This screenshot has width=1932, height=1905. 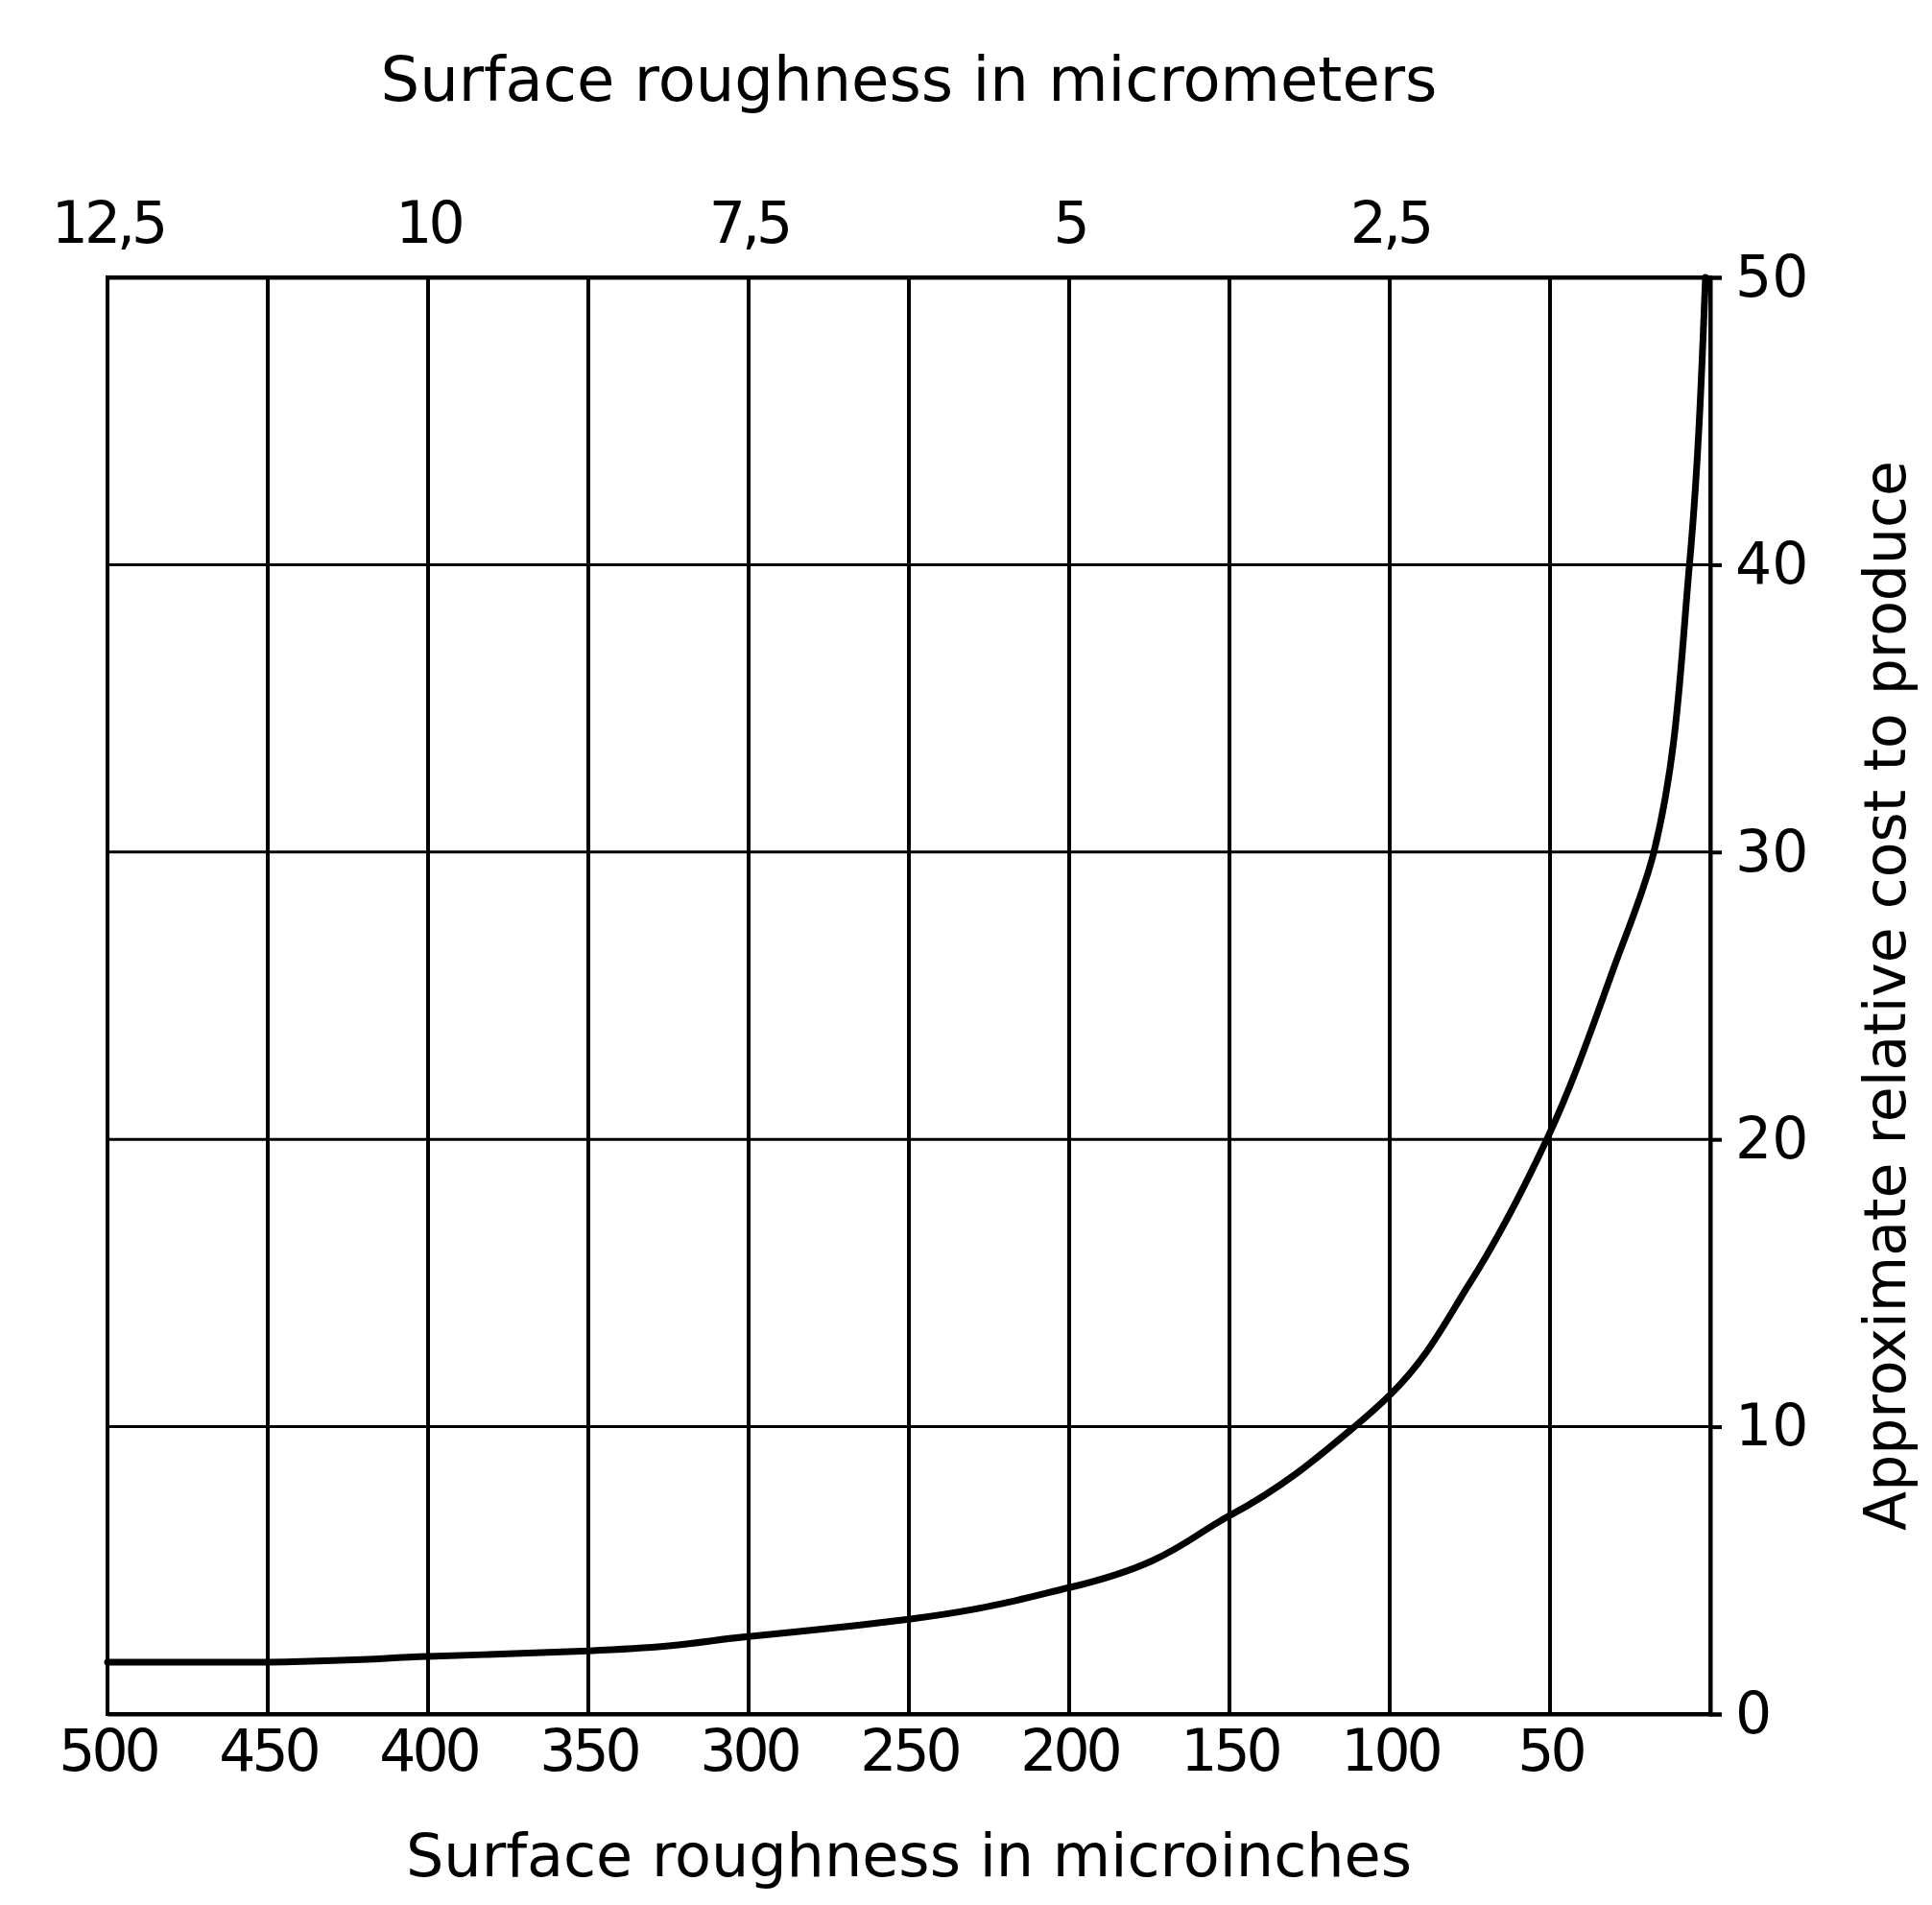 What do you see at coordinates (429, 1750) in the screenshot?
I see `x-tick-label: 400` at bounding box center [429, 1750].